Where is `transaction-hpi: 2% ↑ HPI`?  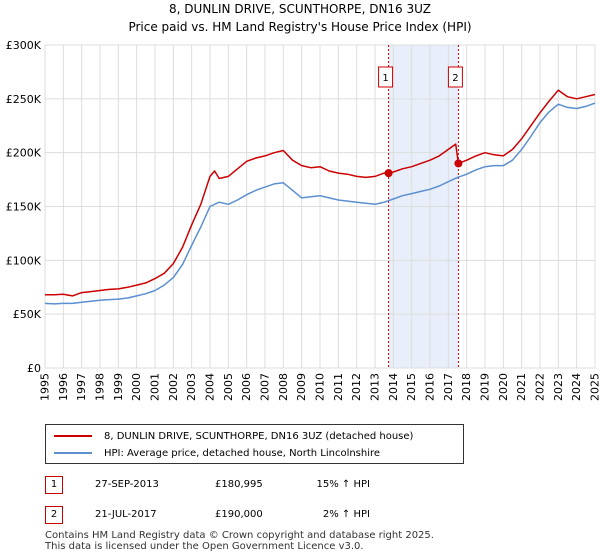
transaction-hpi: 2% ↑ HPI is located at coordinates (346, 514).